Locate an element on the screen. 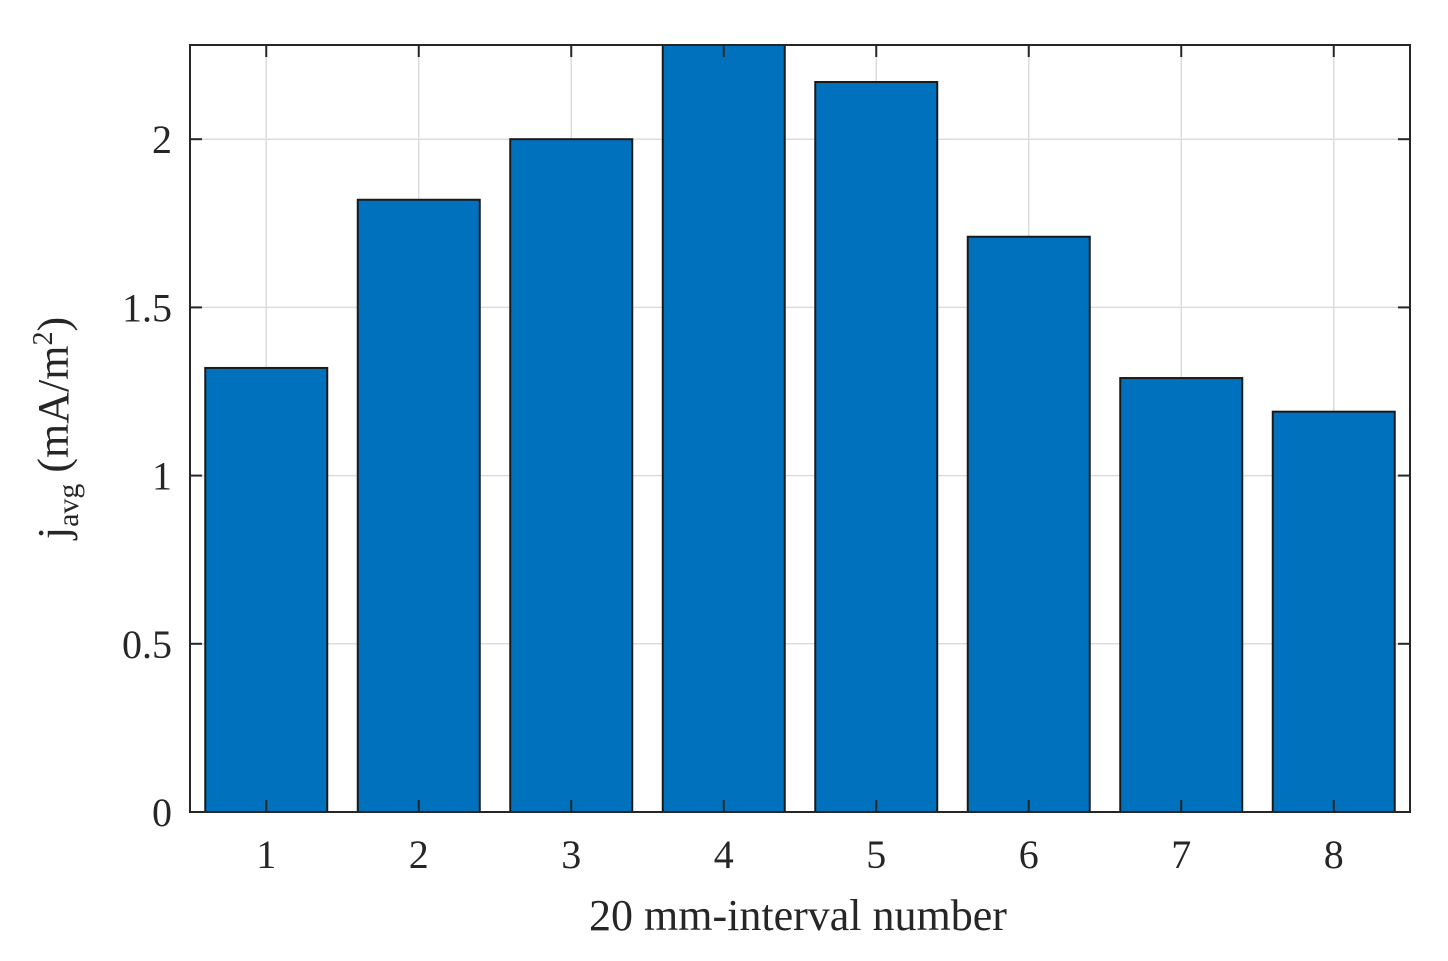  x-tick-label: 1 is located at coordinates (266, 854).